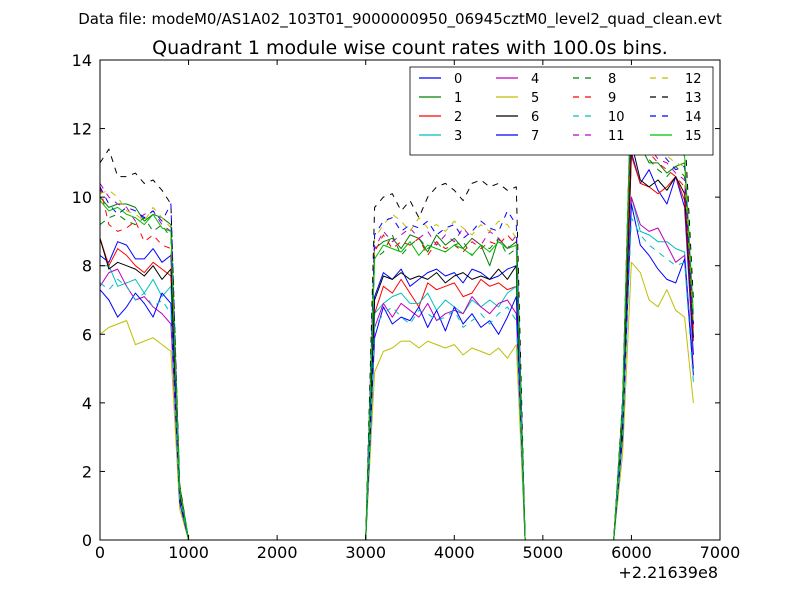  I want to click on x-tick-label: 4000, so click(454, 552).